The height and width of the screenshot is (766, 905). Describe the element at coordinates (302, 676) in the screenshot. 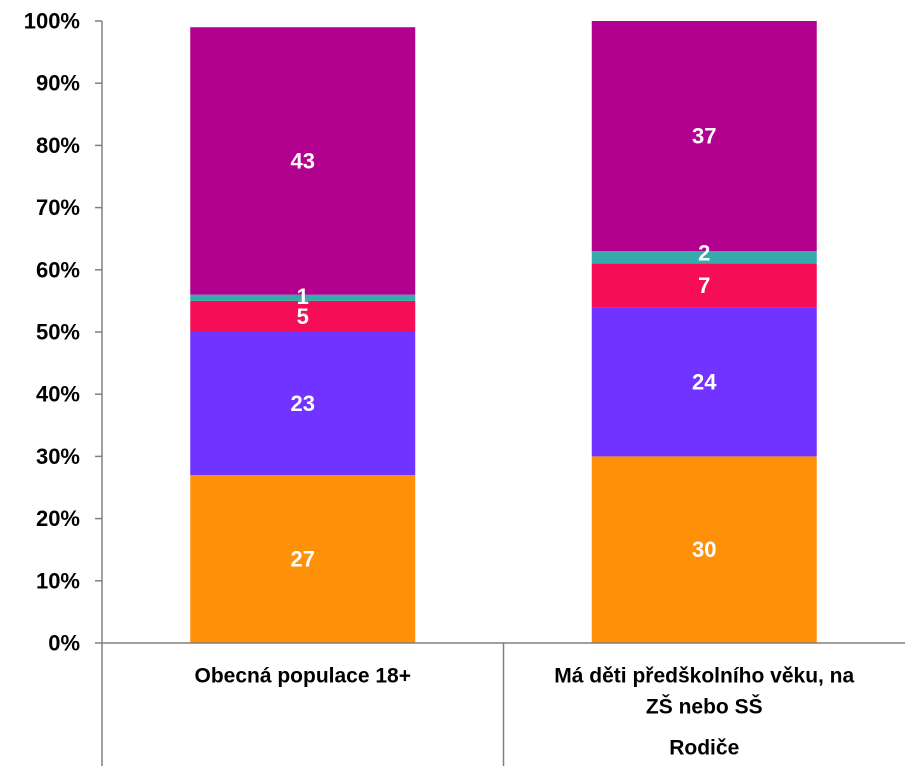

I see `x-category-label: Obecná populace 18+` at that location.